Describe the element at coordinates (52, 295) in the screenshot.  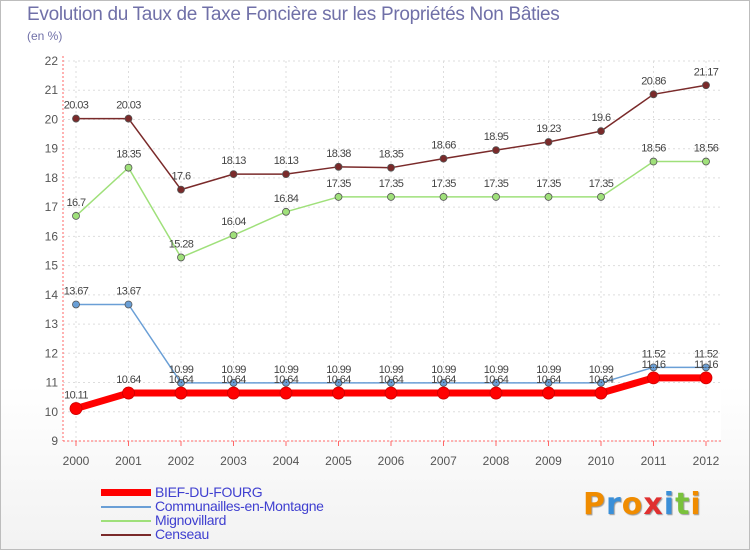
I see `y-tick-label: 14` at that location.